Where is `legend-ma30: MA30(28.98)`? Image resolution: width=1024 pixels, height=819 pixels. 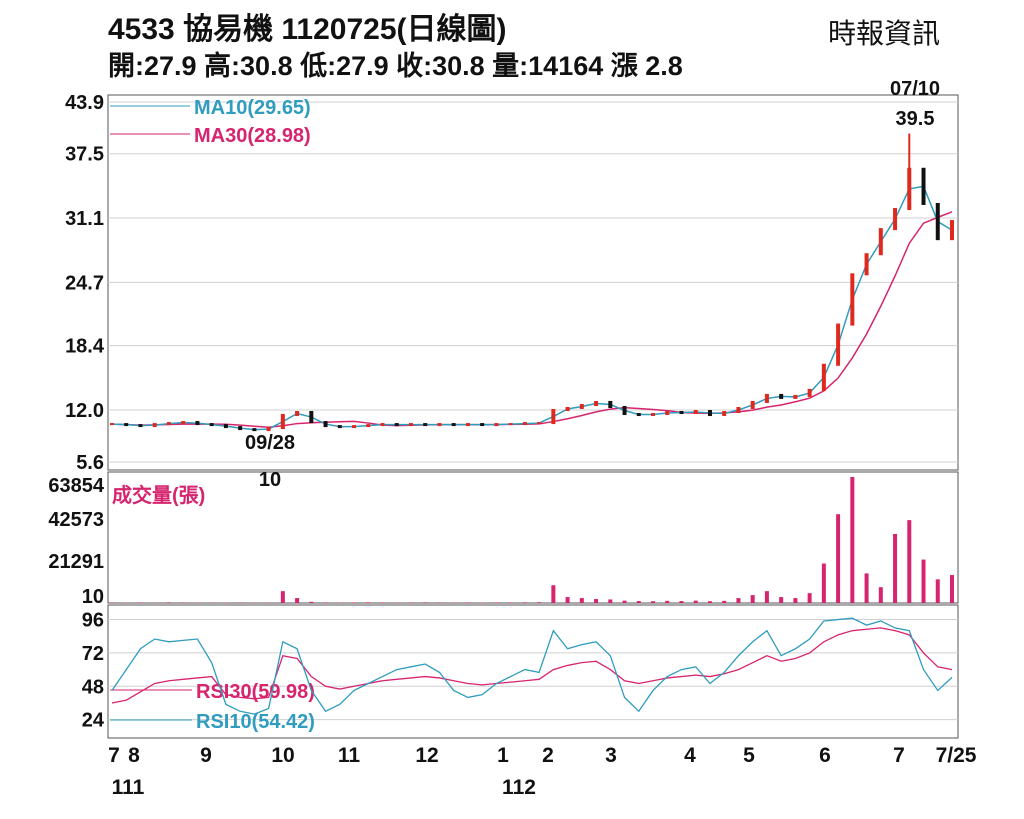 legend-ma30: MA30(28.98) is located at coordinates (252, 136).